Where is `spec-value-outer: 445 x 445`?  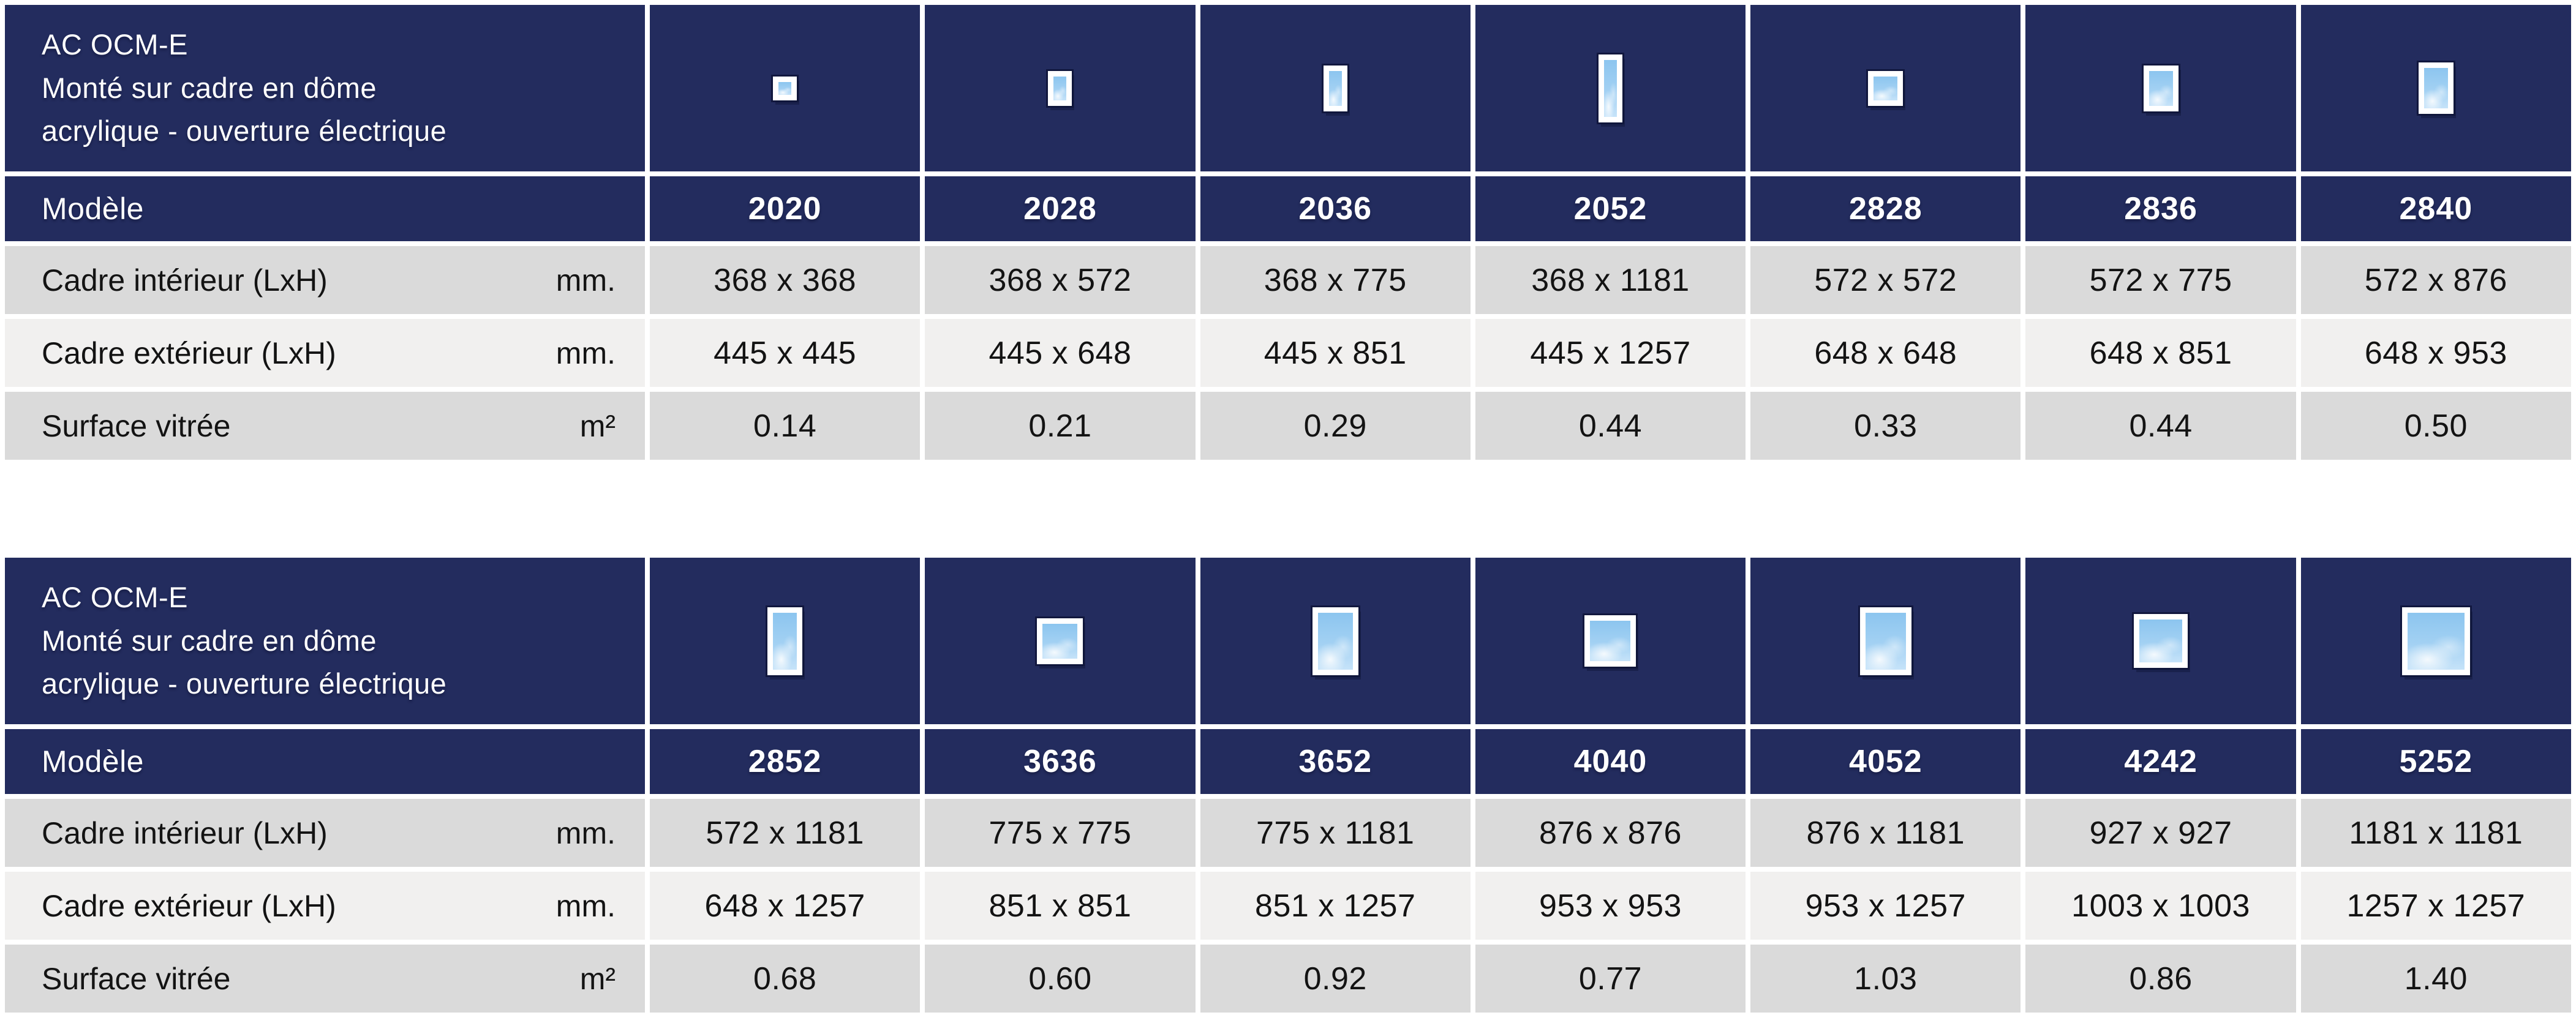
spec-value-outer: 445 x 445 is located at coordinates (785, 353).